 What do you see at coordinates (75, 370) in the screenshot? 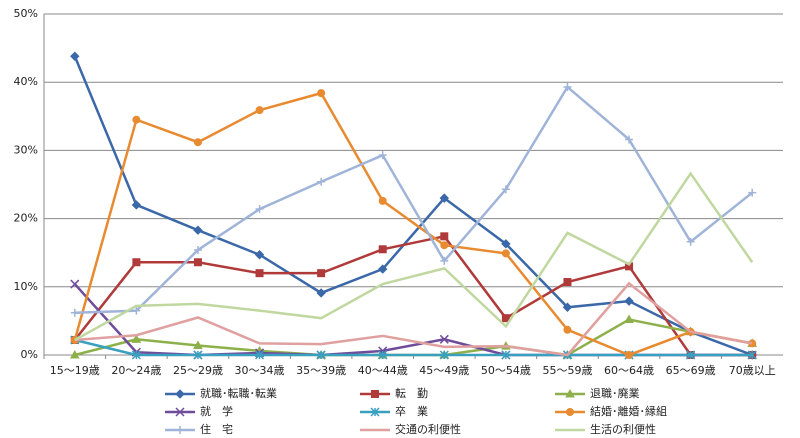
I see `x-tick-label: 15〜19歳` at bounding box center [75, 370].